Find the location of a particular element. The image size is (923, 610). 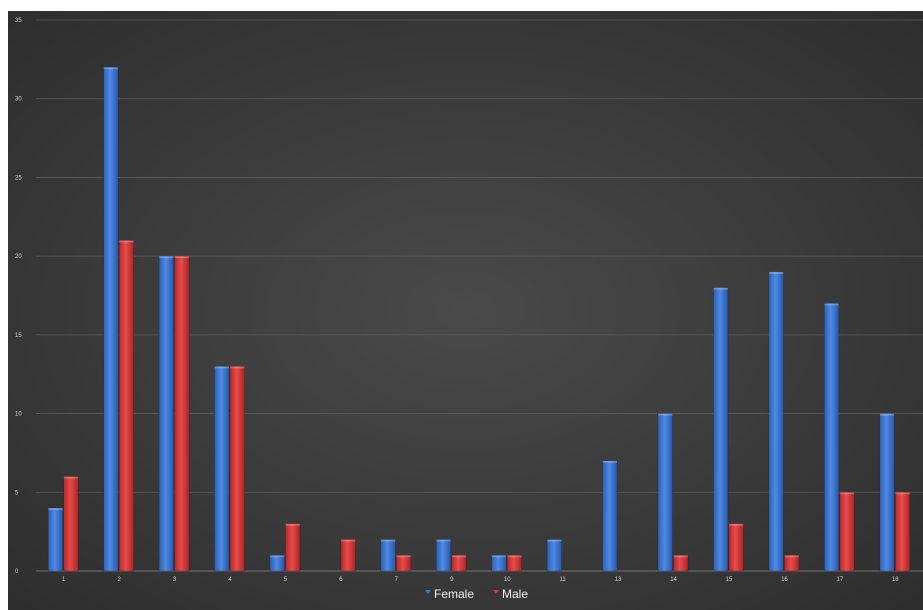

legend-swatch-female is located at coordinates (428, 592).